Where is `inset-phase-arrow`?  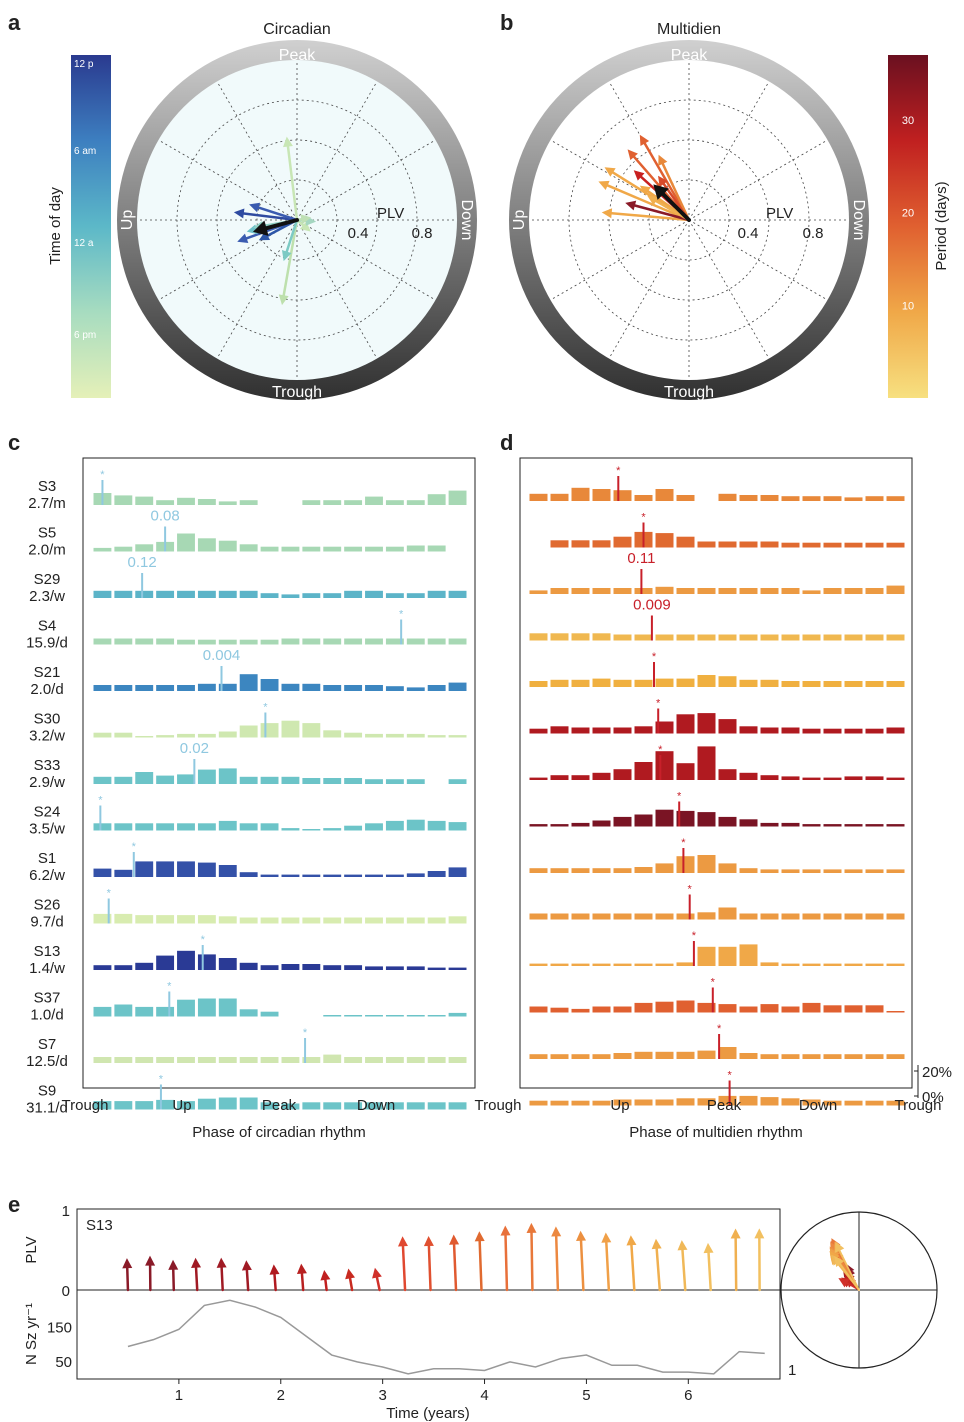 inset-phase-arrow is located at coordinates (847, 1273).